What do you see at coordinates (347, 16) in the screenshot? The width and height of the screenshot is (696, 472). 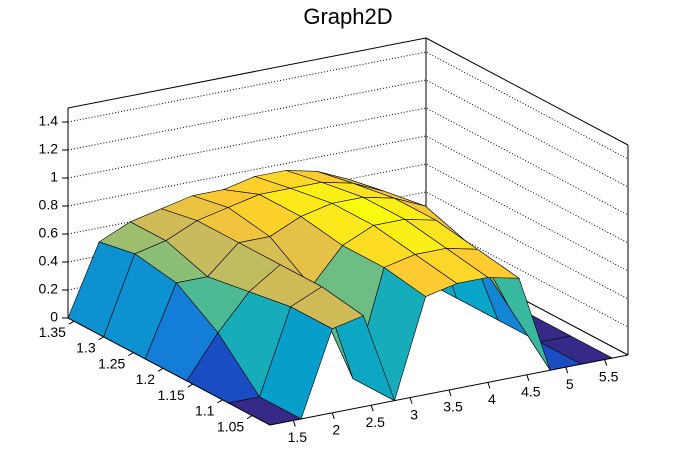 I see `chart-title: Graph2D` at bounding box center [347, 16].